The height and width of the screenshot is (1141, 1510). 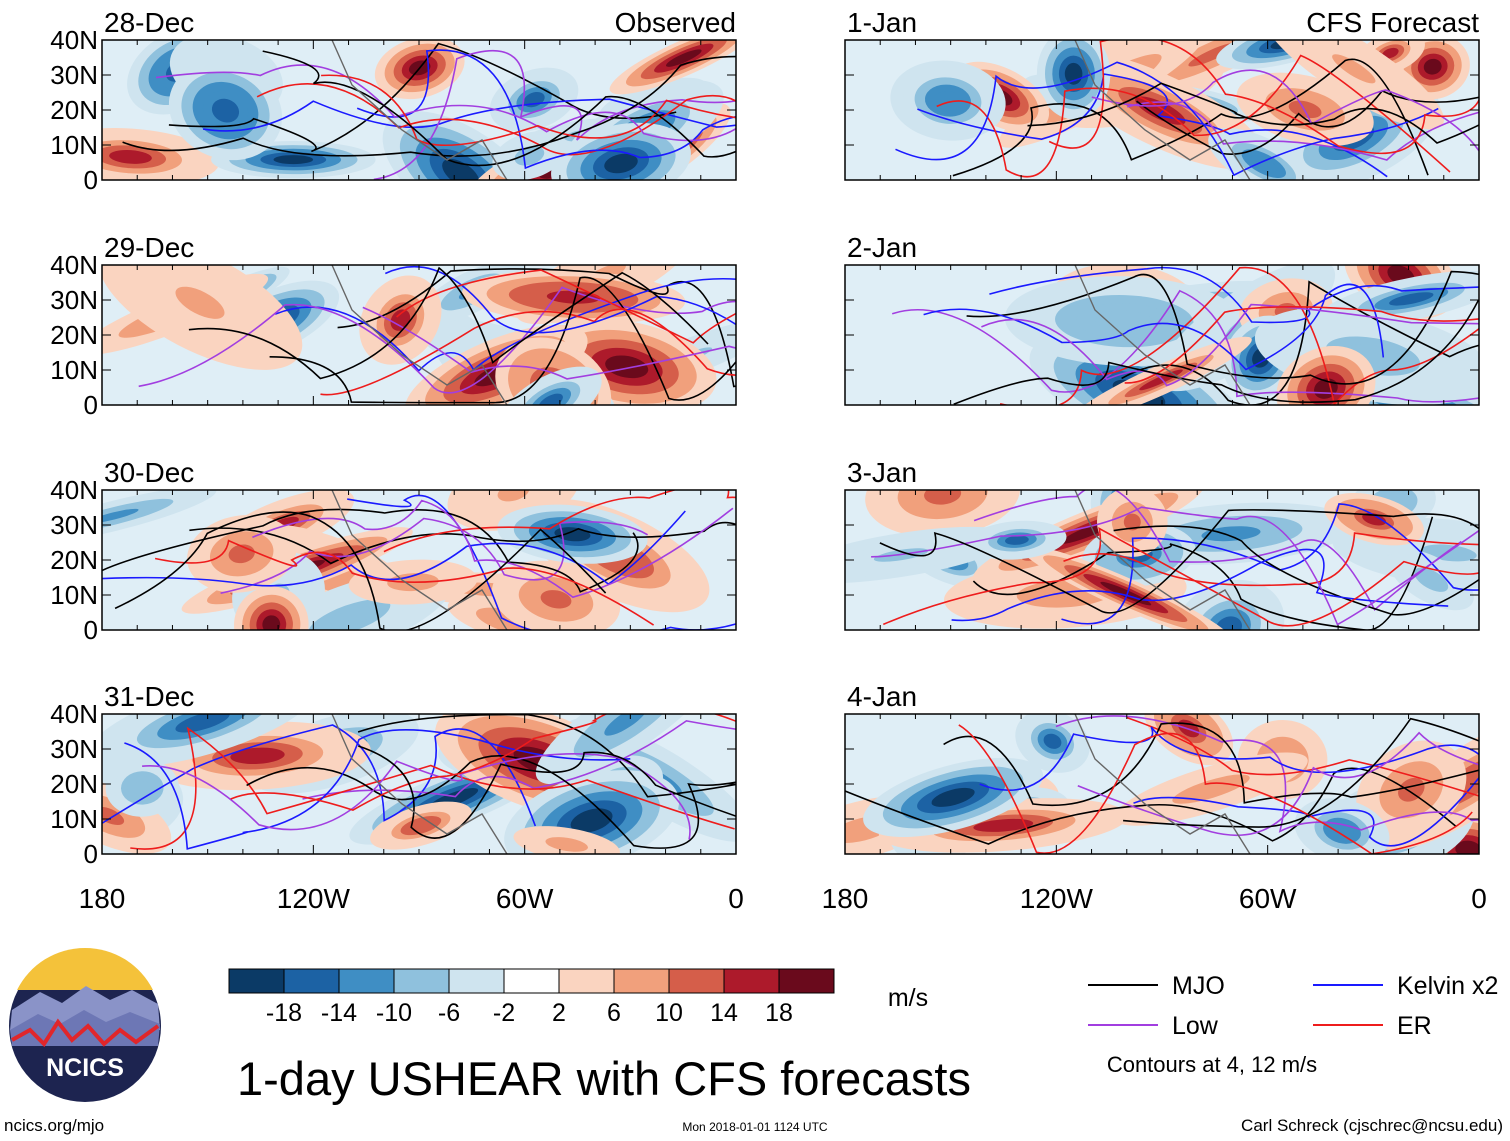 What do you see at coordinates (284, 1013) in the screenshot?
I see `colorbar-tick-label: -18` at bounding box center [284, 1013].